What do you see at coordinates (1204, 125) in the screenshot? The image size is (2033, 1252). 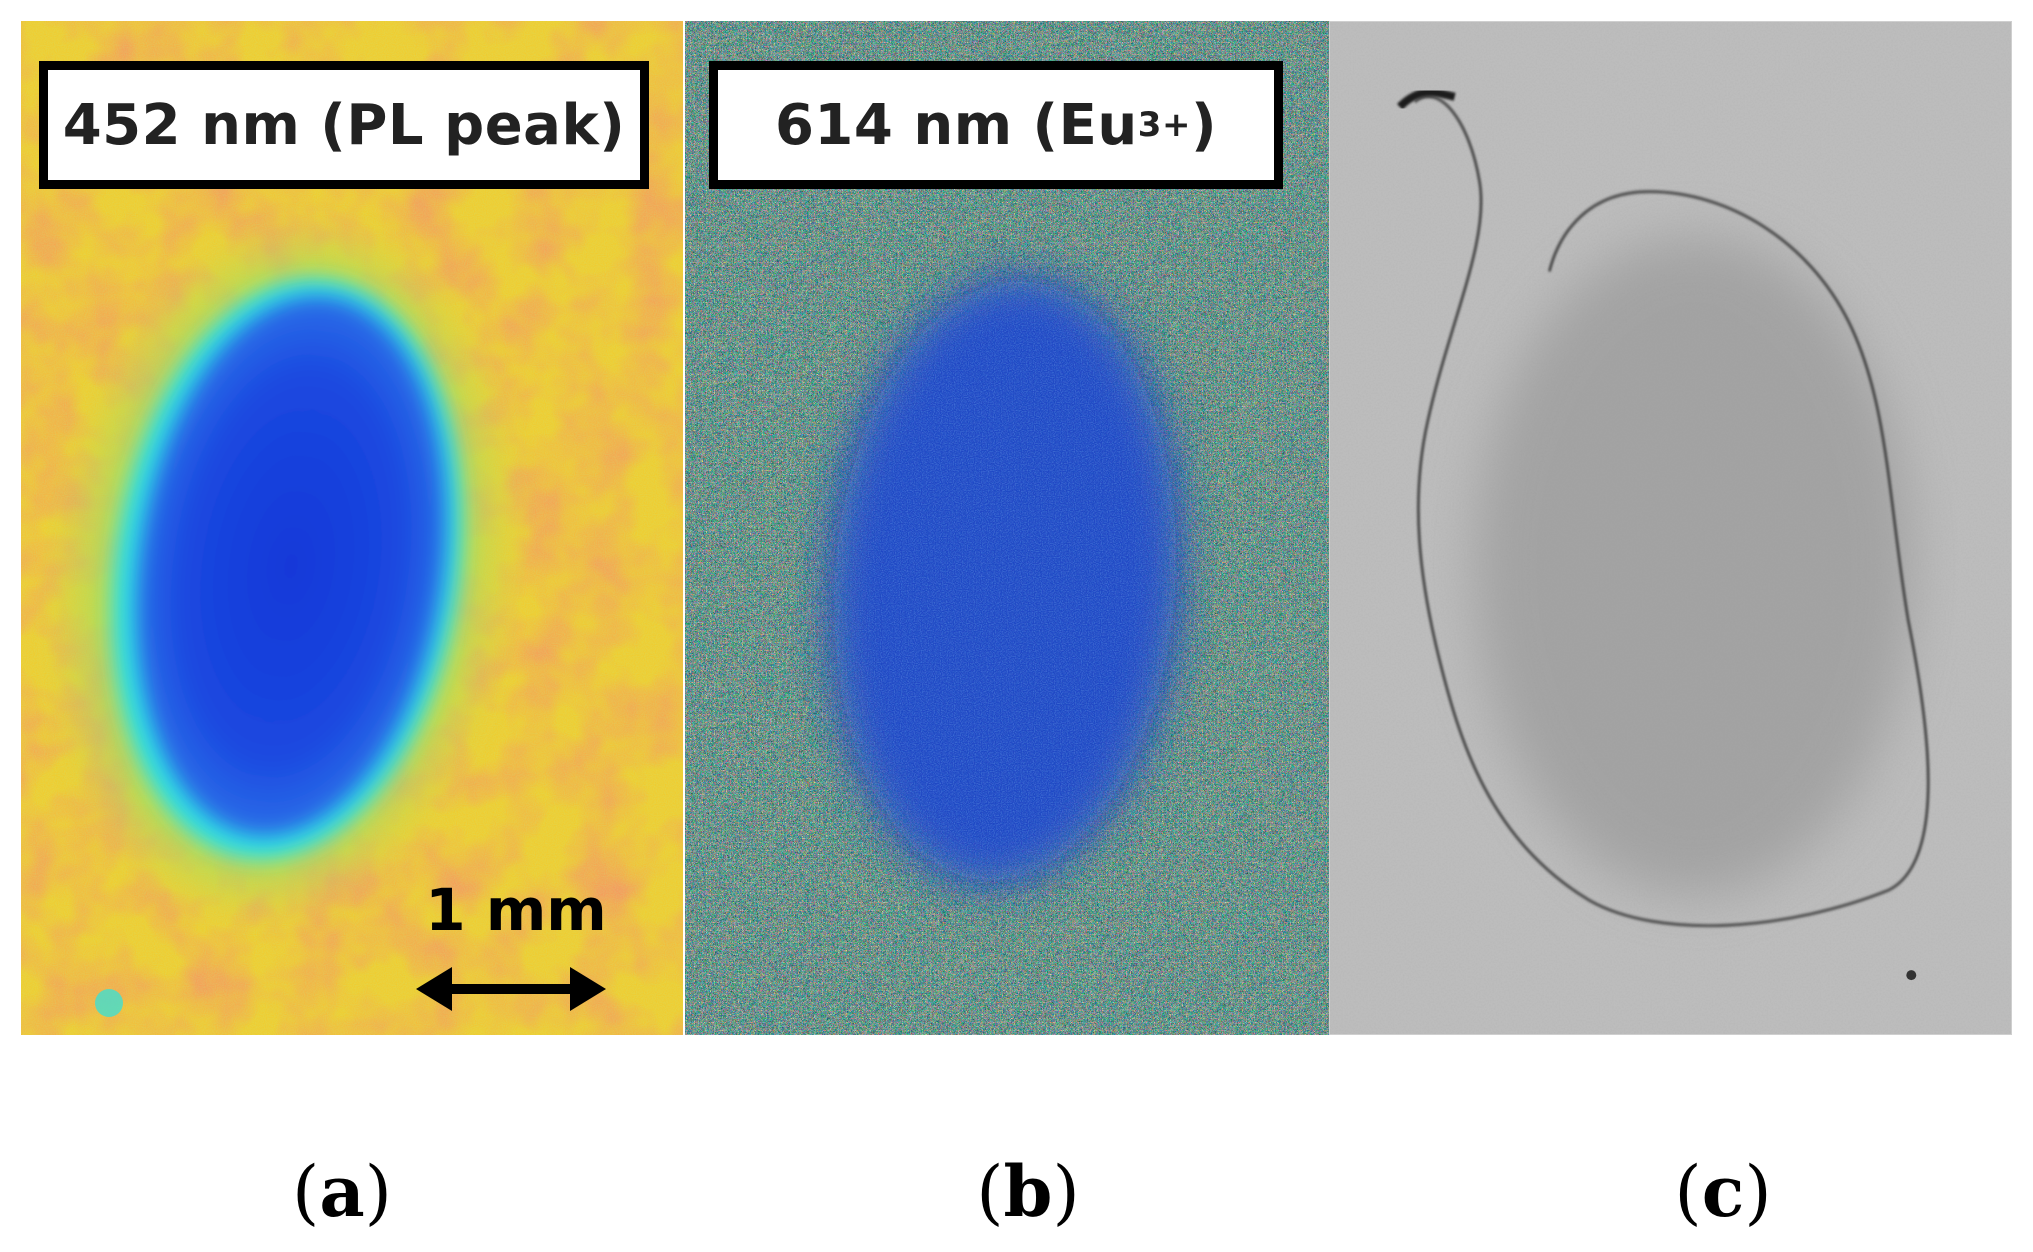 I see `wavelength-label-614nm-suffix: )` at bounding box center [1204, 125].